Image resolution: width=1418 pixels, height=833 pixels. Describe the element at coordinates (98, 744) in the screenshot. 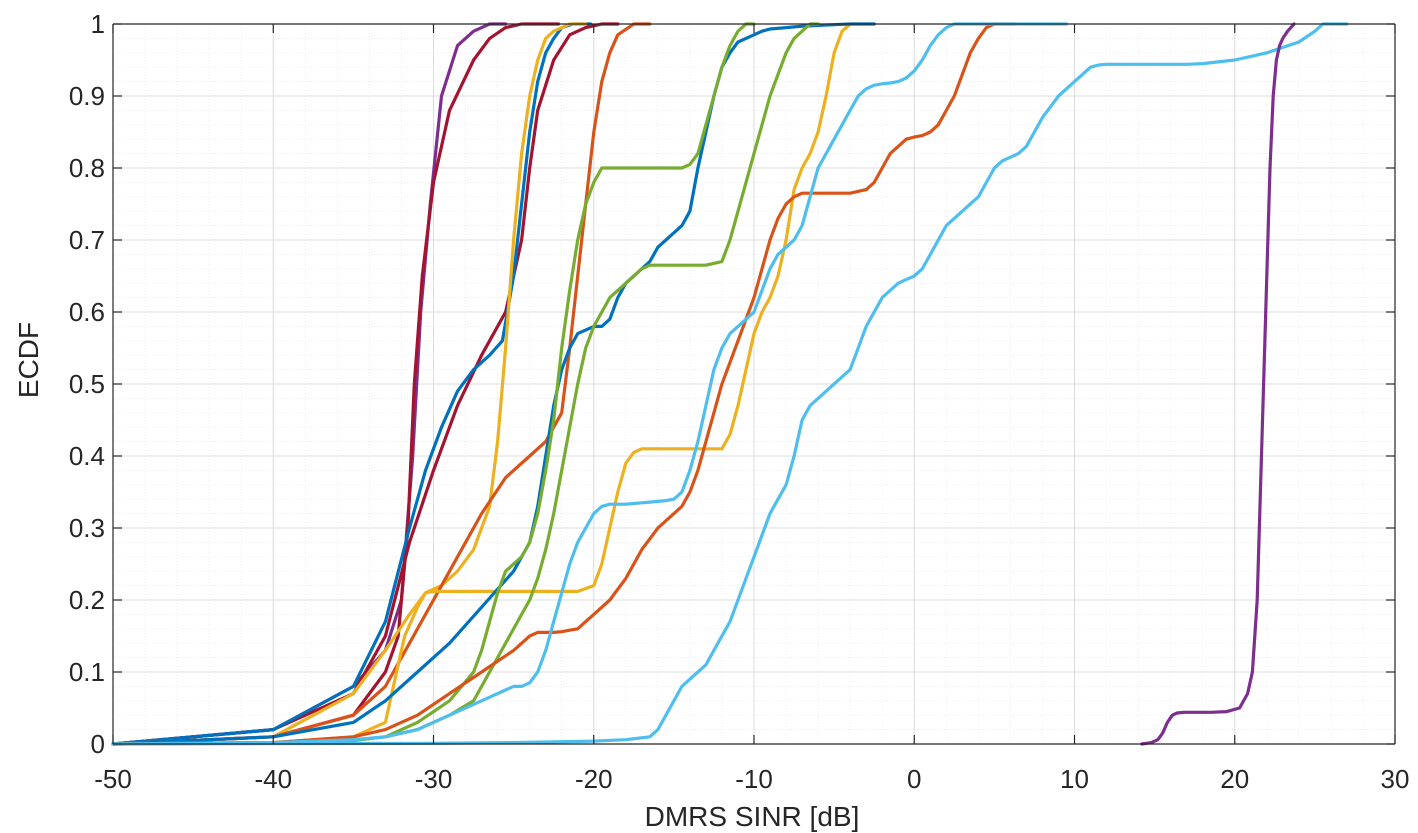

I see `y-tick-label: 0` at that location.